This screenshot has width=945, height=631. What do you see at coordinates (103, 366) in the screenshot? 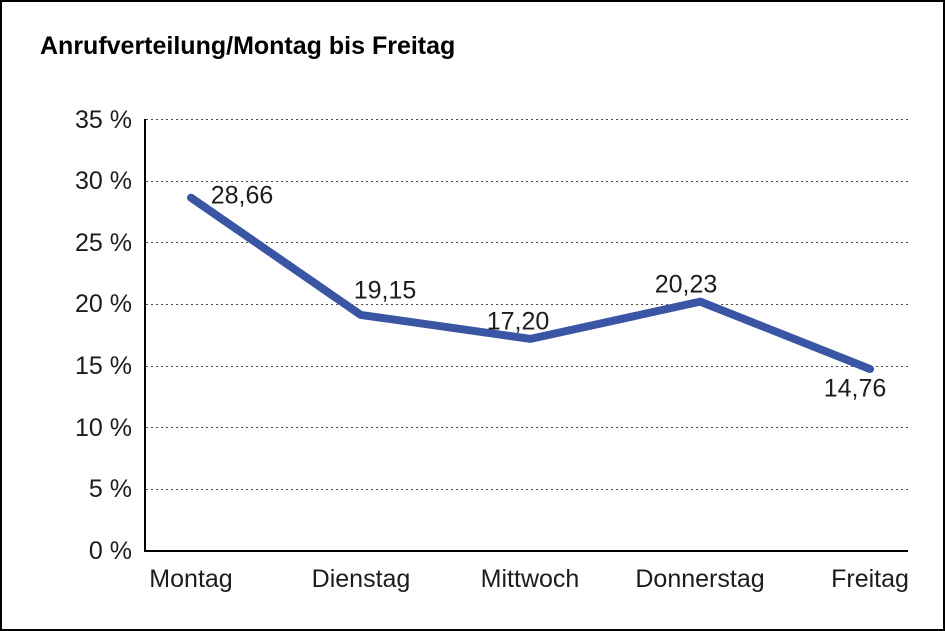
I see `y-tick-label-15: 15 %` at bounding box center [103, 366].